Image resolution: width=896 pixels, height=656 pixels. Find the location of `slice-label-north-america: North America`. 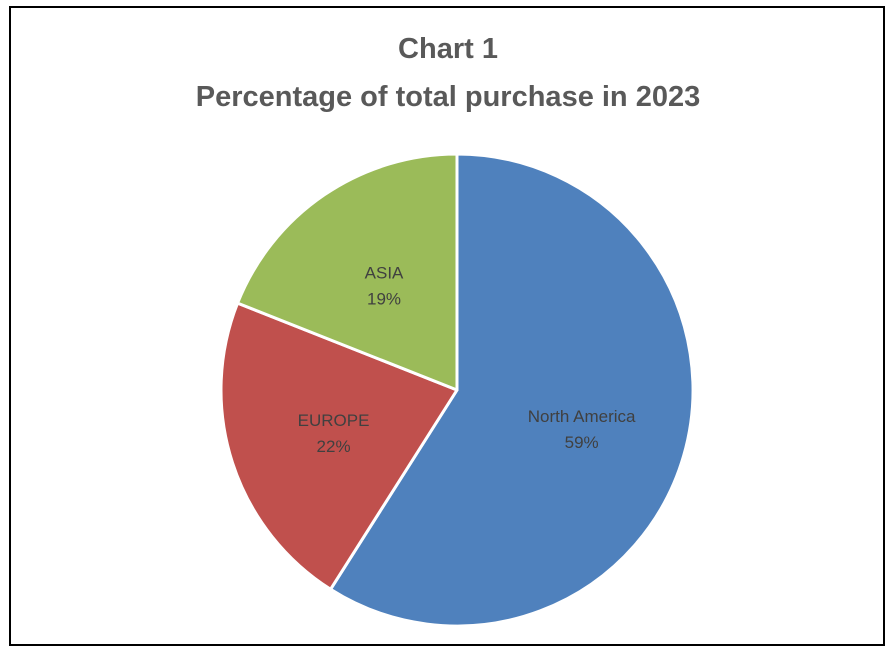

slice-label-north-america: North America is located at coordinates (582, 416).